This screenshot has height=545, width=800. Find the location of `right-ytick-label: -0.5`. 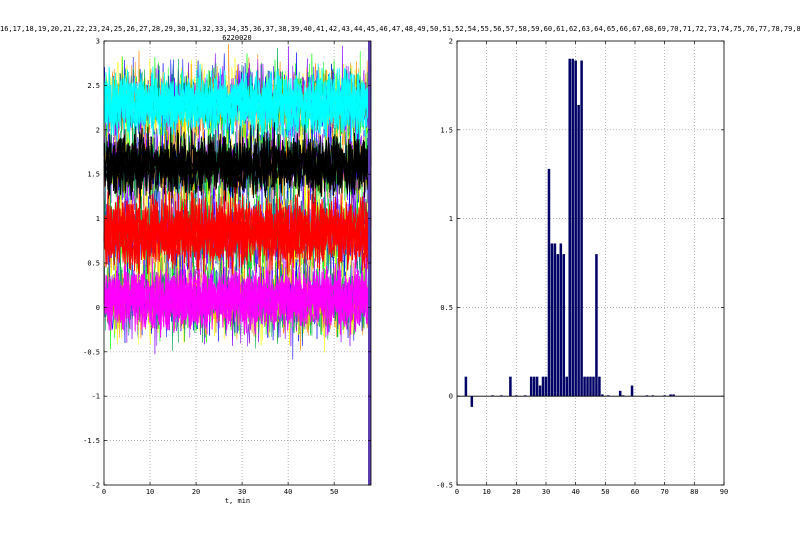

right-ytick-label: -0.5 is located at coordinates (444, 486).